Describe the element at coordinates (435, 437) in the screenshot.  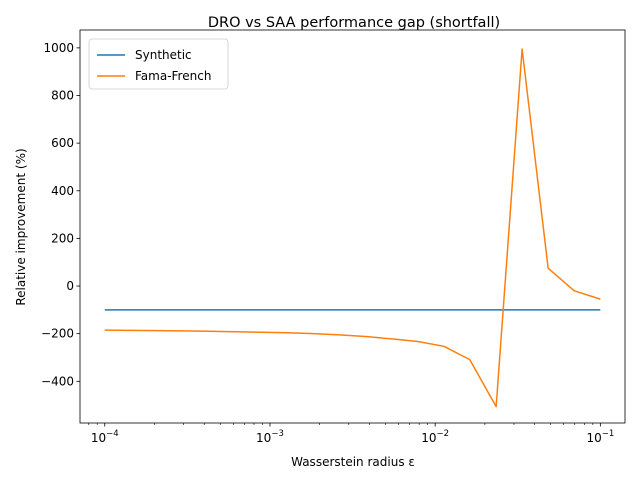
I see `x-tick-label: 10⁻²` at that location.